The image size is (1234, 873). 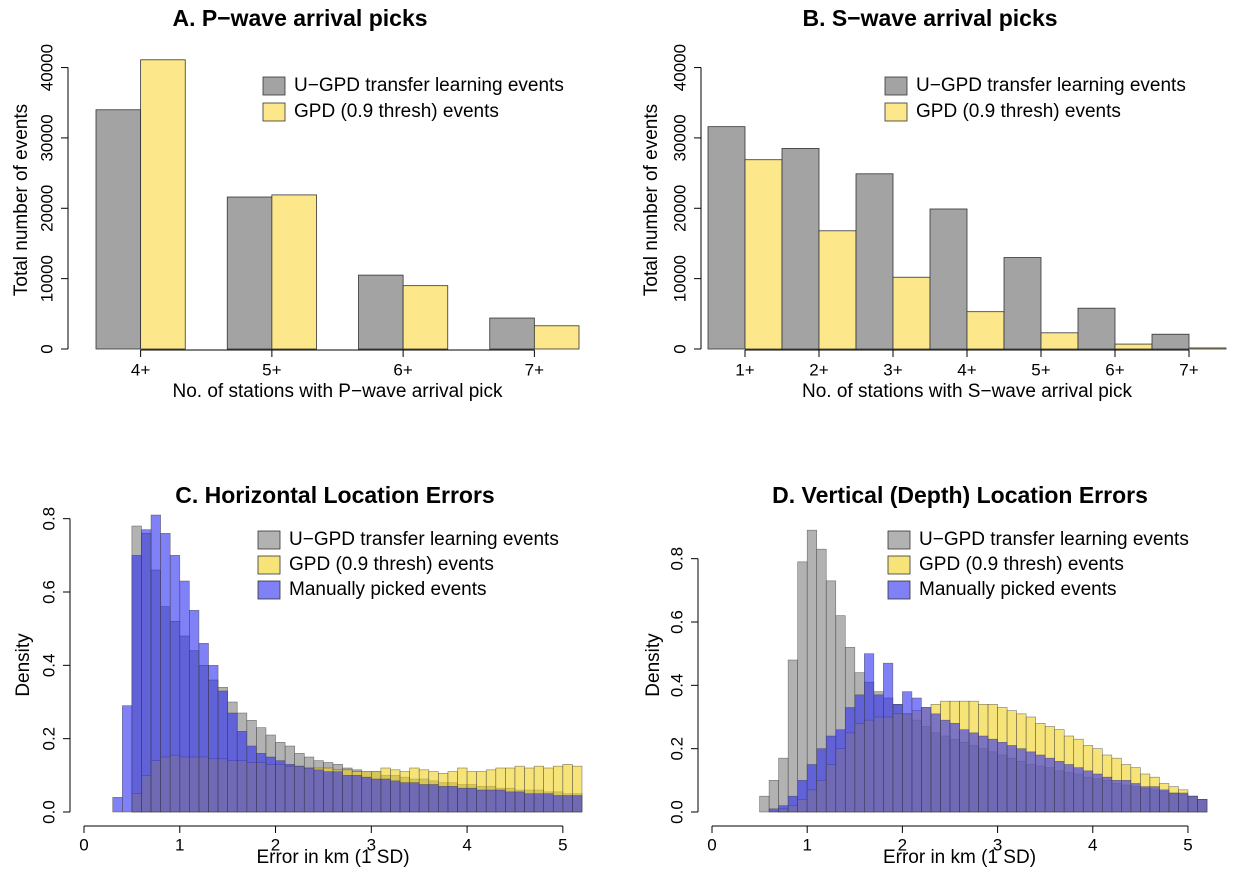 I want to click on x-tick-label: 5, so click(x=1187, y=844).